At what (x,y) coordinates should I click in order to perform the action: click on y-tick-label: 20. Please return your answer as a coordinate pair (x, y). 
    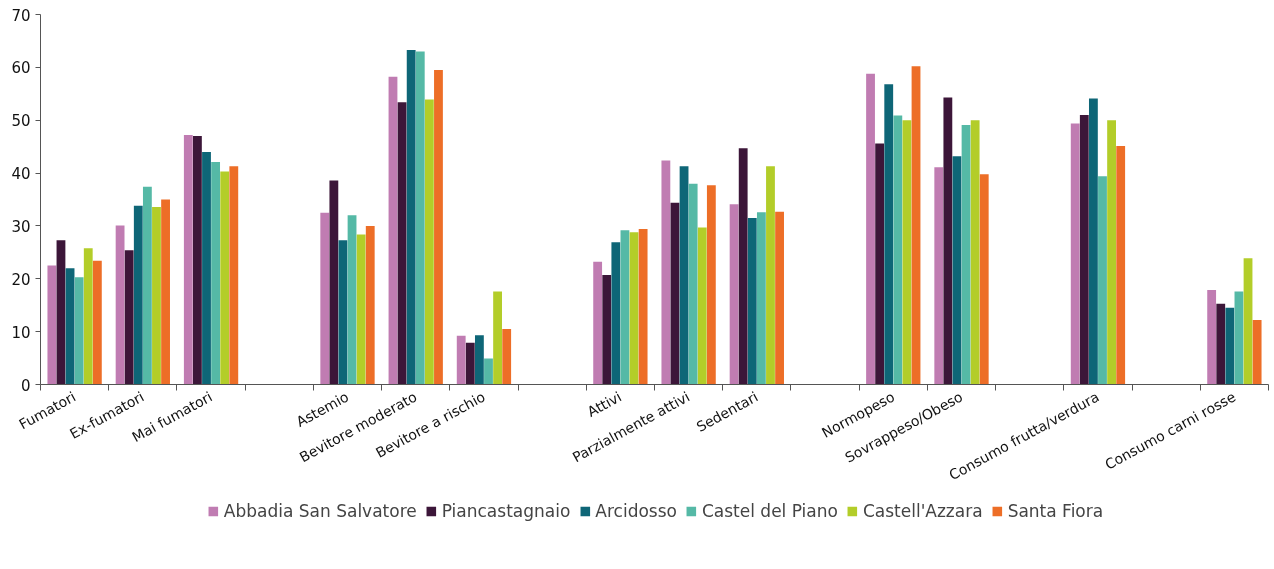
    Looking at the image, I should click on (21, 279).